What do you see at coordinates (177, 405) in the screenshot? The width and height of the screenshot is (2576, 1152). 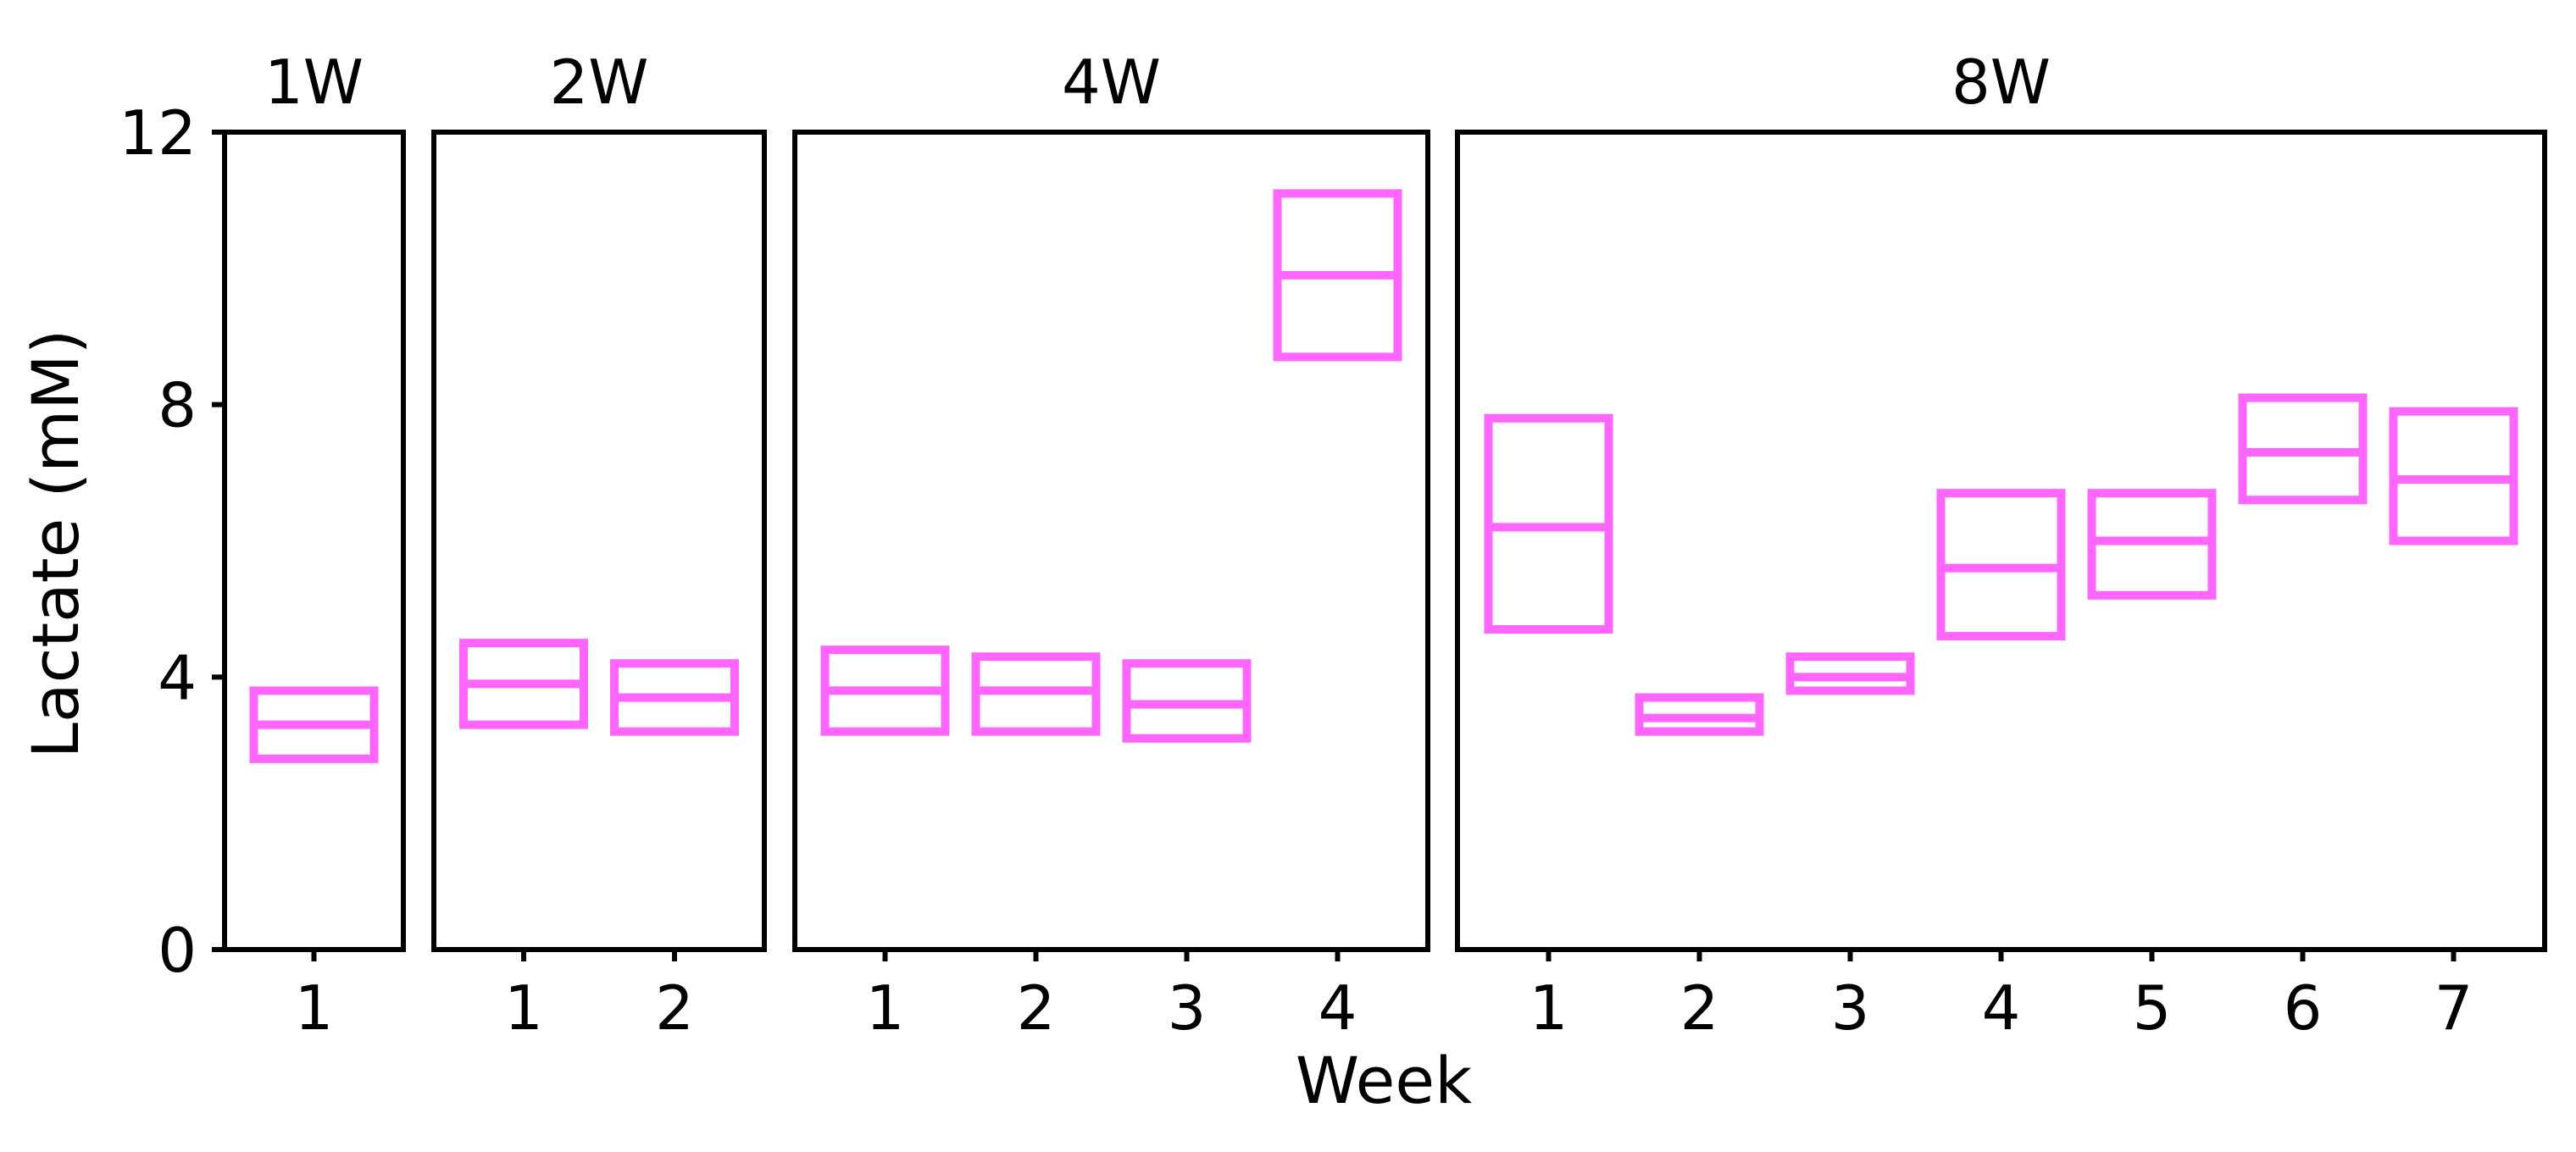 I see `y-tick-label: 8` at bounding box center [177, 405].